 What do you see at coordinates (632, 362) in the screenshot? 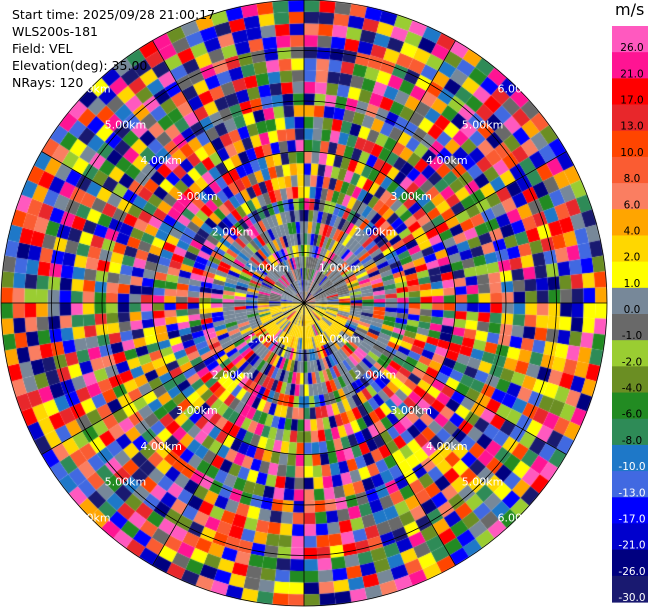
I see `colorbar-tick-label: -2.0` at bounding box center [632, 362].